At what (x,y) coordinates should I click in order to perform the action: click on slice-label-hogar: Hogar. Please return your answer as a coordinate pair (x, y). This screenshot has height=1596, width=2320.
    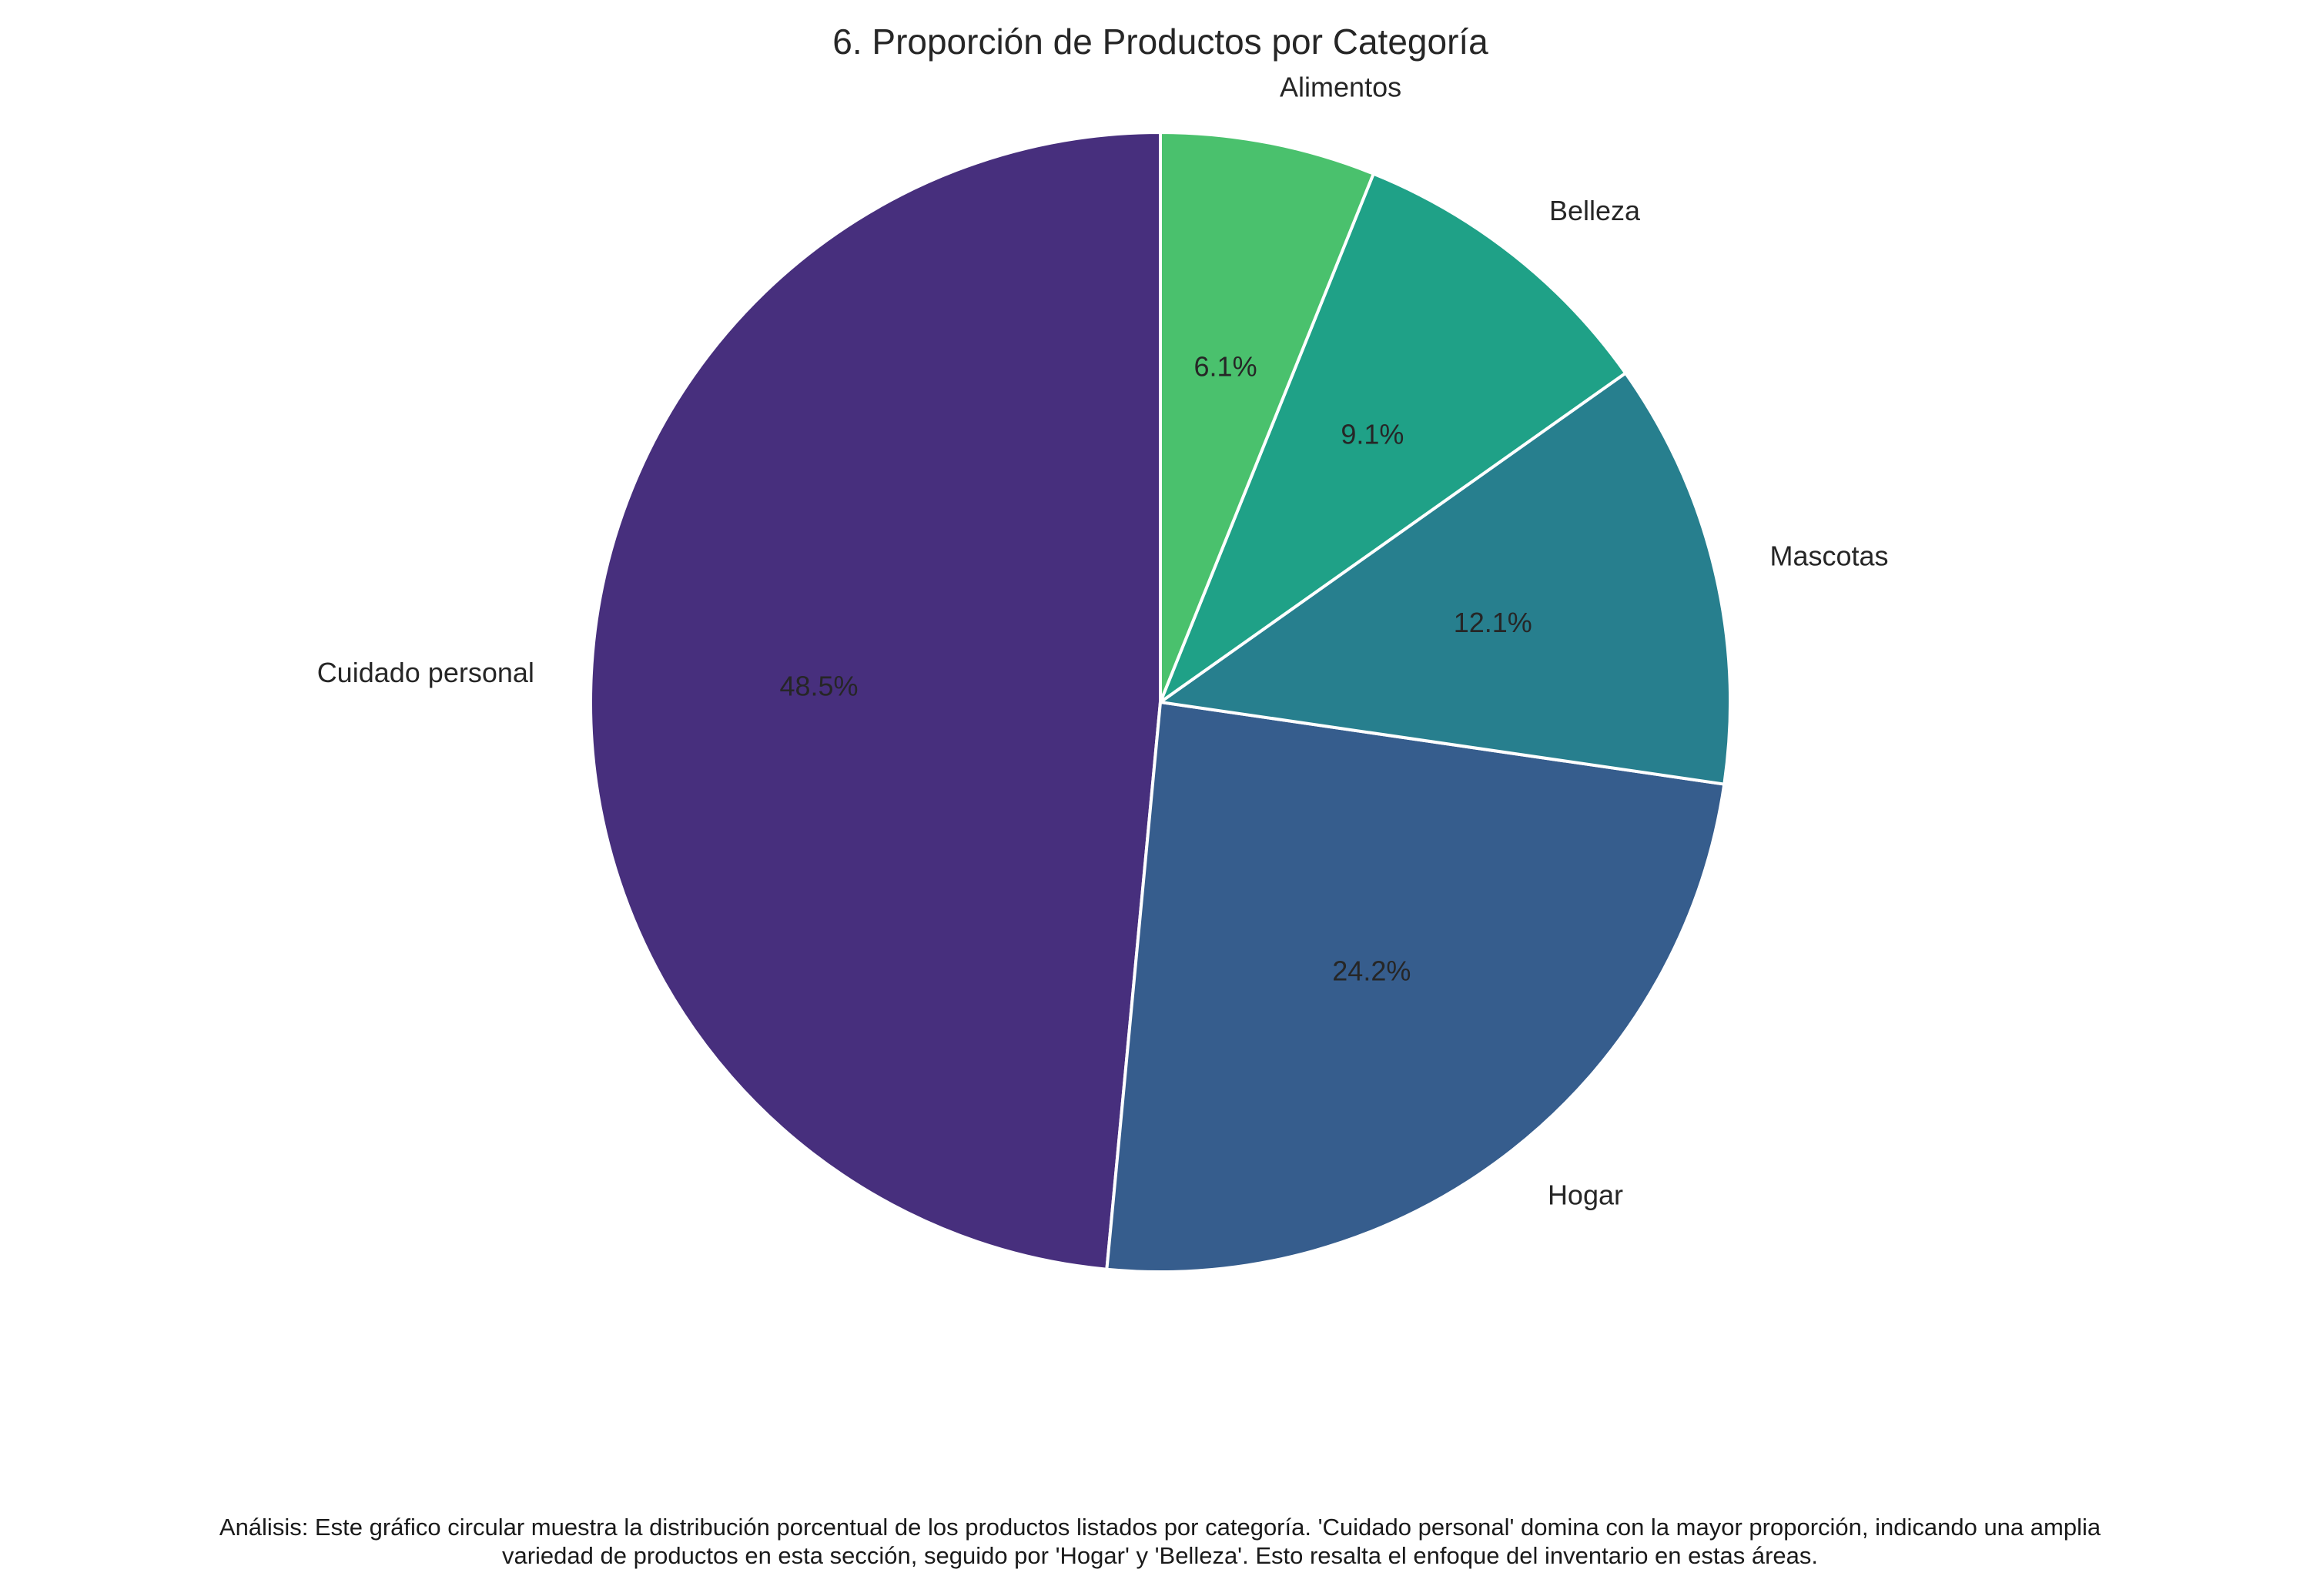
    Looking at the image, I should click on (1585, 1195).